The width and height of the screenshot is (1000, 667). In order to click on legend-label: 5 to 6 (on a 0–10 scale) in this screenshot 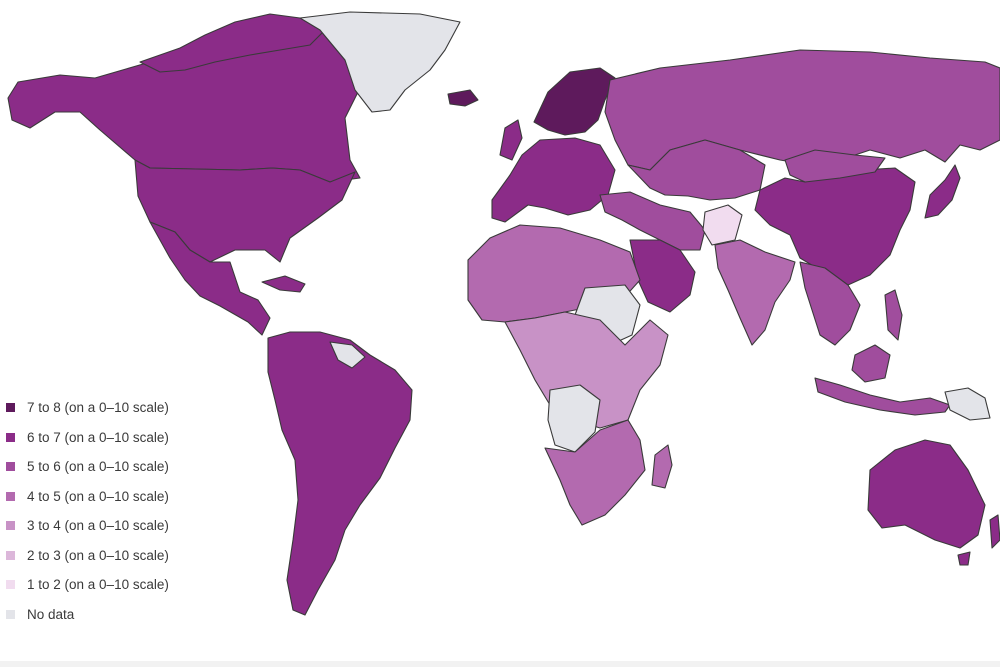, I will do `click(98, 466)`.